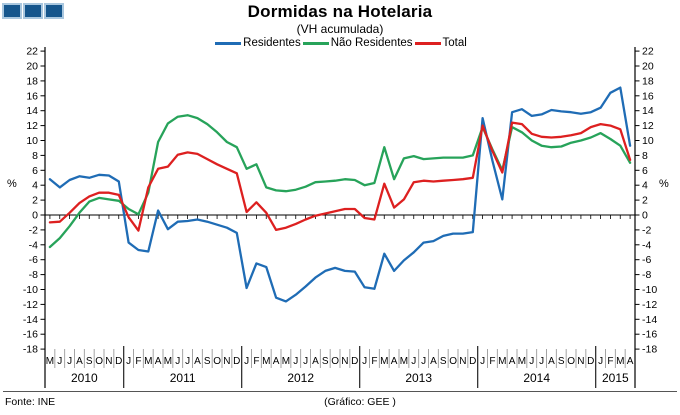 This screenshot has height=415, width=680. What do you see at coordinates (12, 184) in the screenshot?
I see `y-axis-label-left: %` at bounding box center [12, 184].